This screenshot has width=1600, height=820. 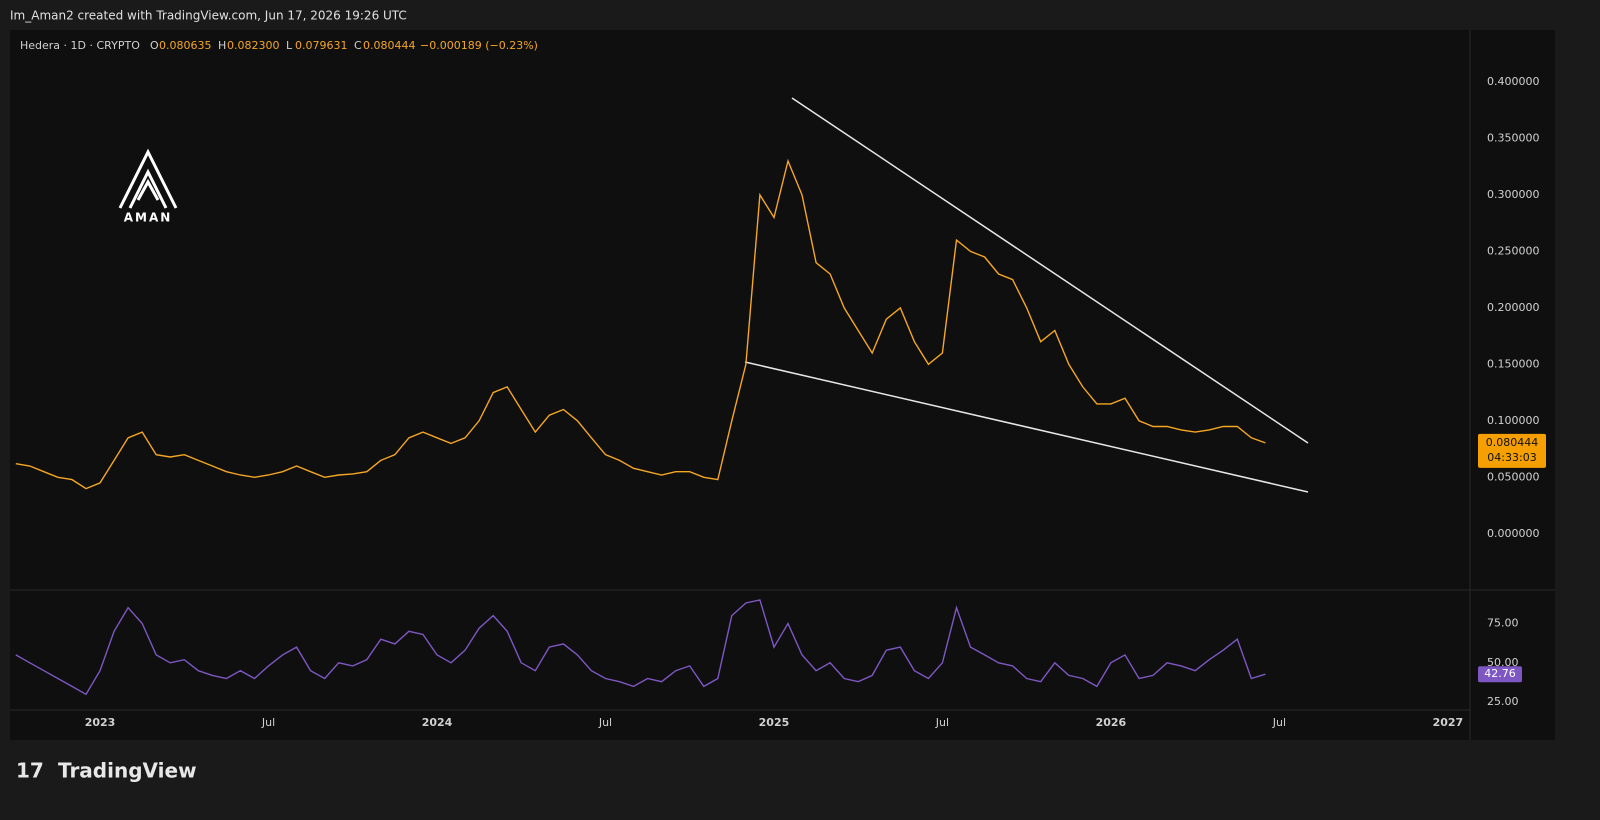 I want to click on last-price: 0.080444, so click(x=1512, y=442).